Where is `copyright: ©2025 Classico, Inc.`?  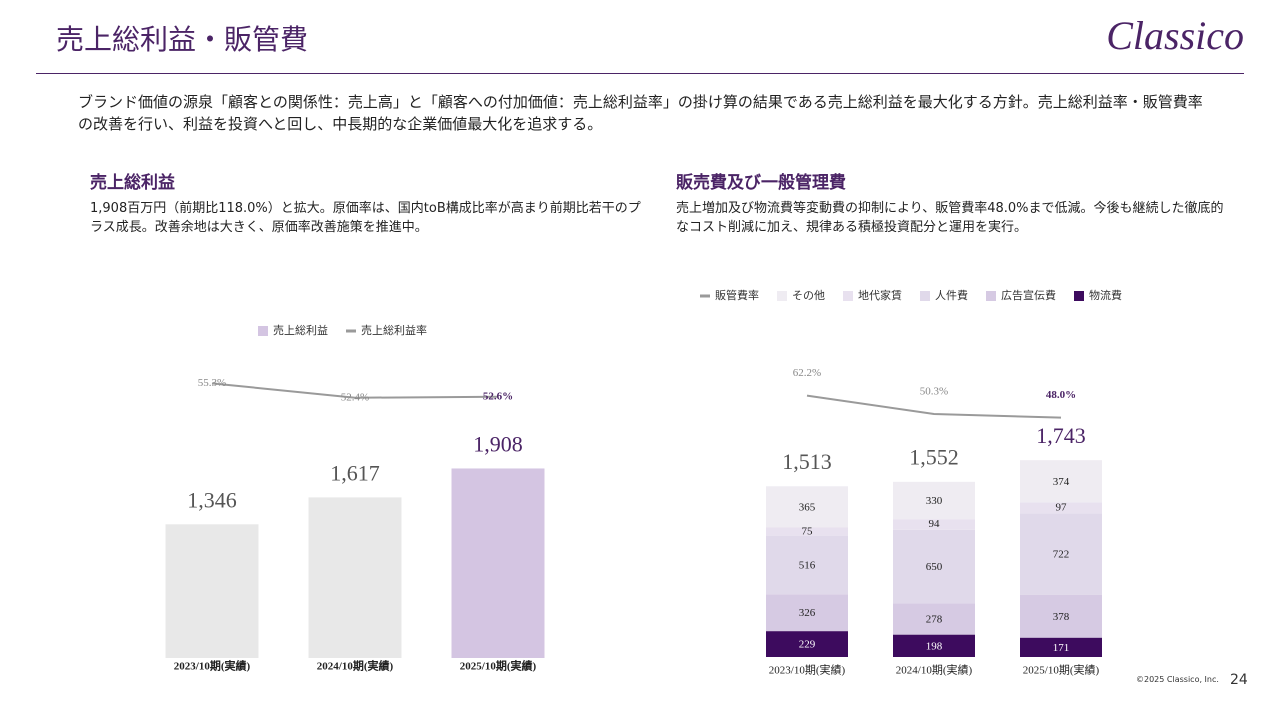 copyright: ©2025 Classico, Inc. is located at coordinates (1177, 679).